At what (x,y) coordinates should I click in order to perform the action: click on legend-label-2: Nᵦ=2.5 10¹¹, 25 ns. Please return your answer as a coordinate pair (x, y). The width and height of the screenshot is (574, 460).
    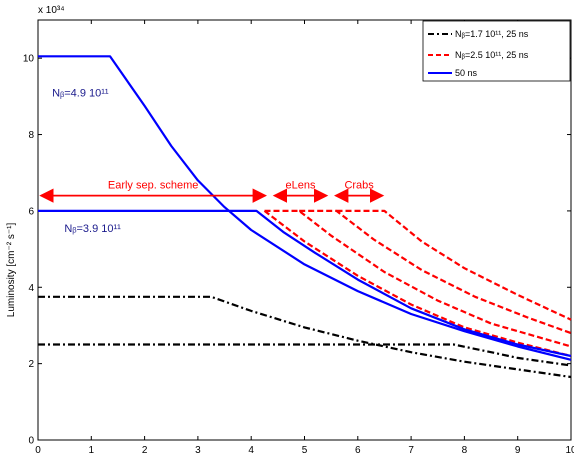
    Looking at the image, I should click on (492, 55).